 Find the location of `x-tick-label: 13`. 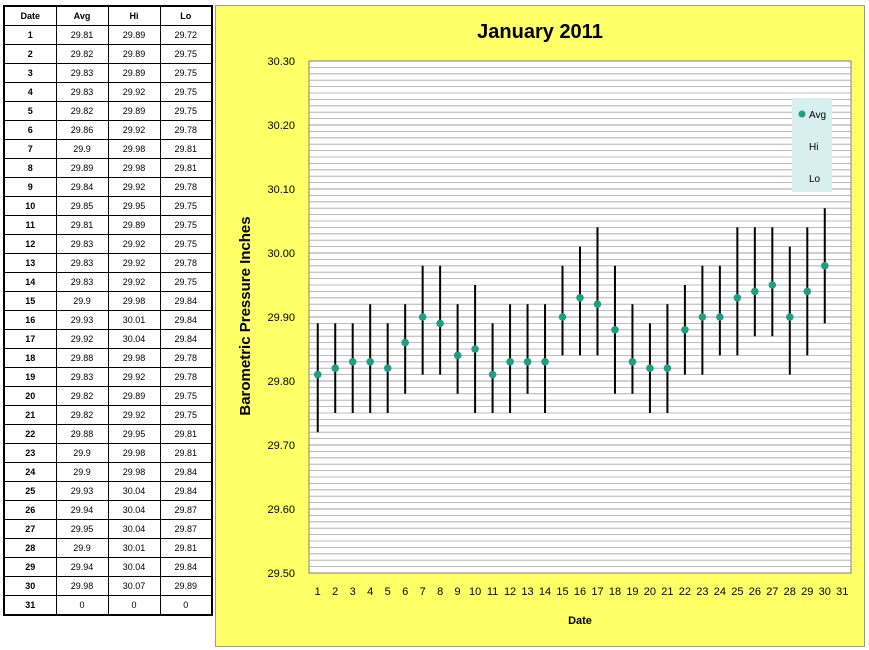

x-tick-label: 13 is located at coordinates (527, 592).